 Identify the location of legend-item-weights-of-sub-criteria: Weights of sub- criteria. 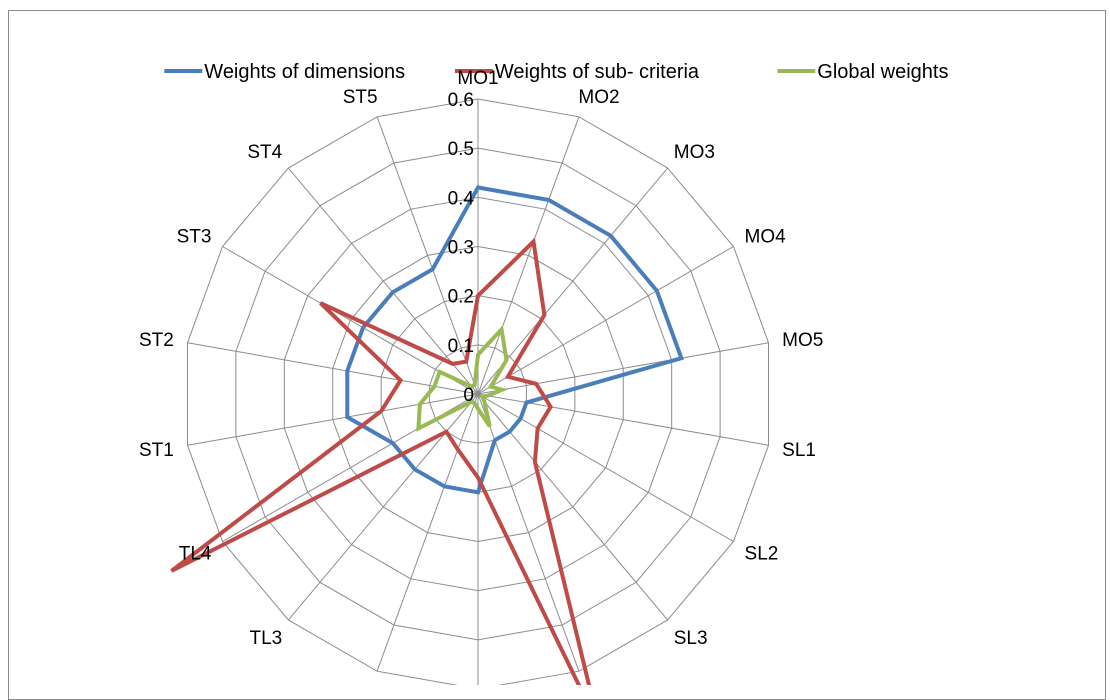
(577, 72).